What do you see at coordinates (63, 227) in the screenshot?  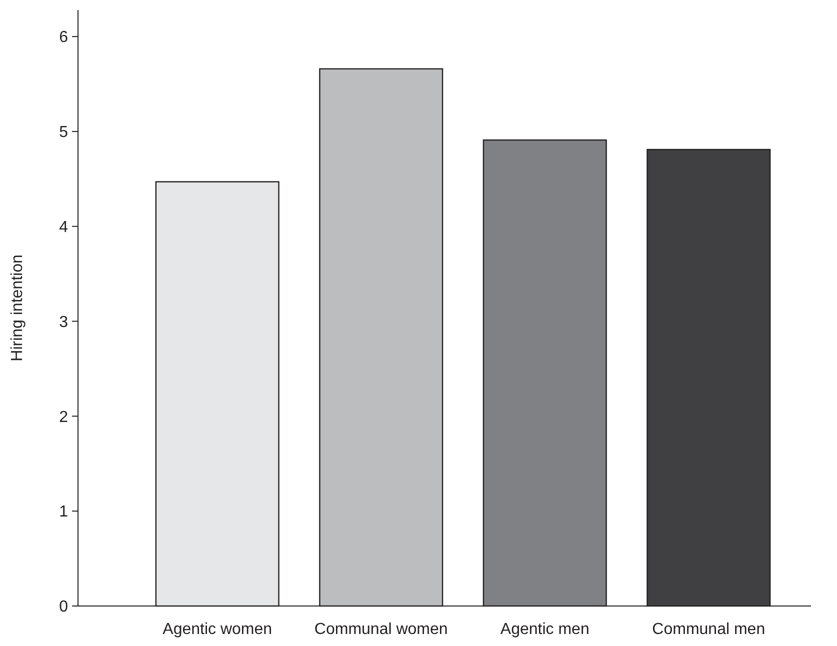 I see `y-tick-label: 4` at bounding box center [63, 227].